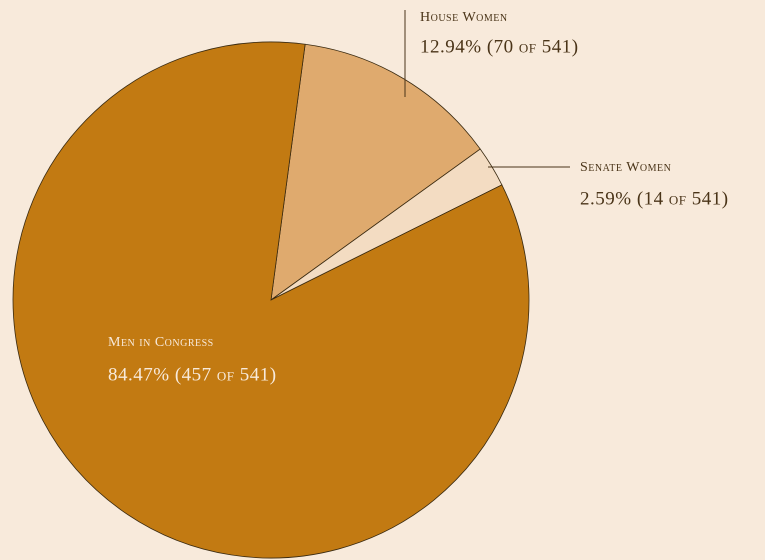 The image size is (765, 560). I want to click on slice-value-label: 2.59% (14 of 541), so click(654, 198).